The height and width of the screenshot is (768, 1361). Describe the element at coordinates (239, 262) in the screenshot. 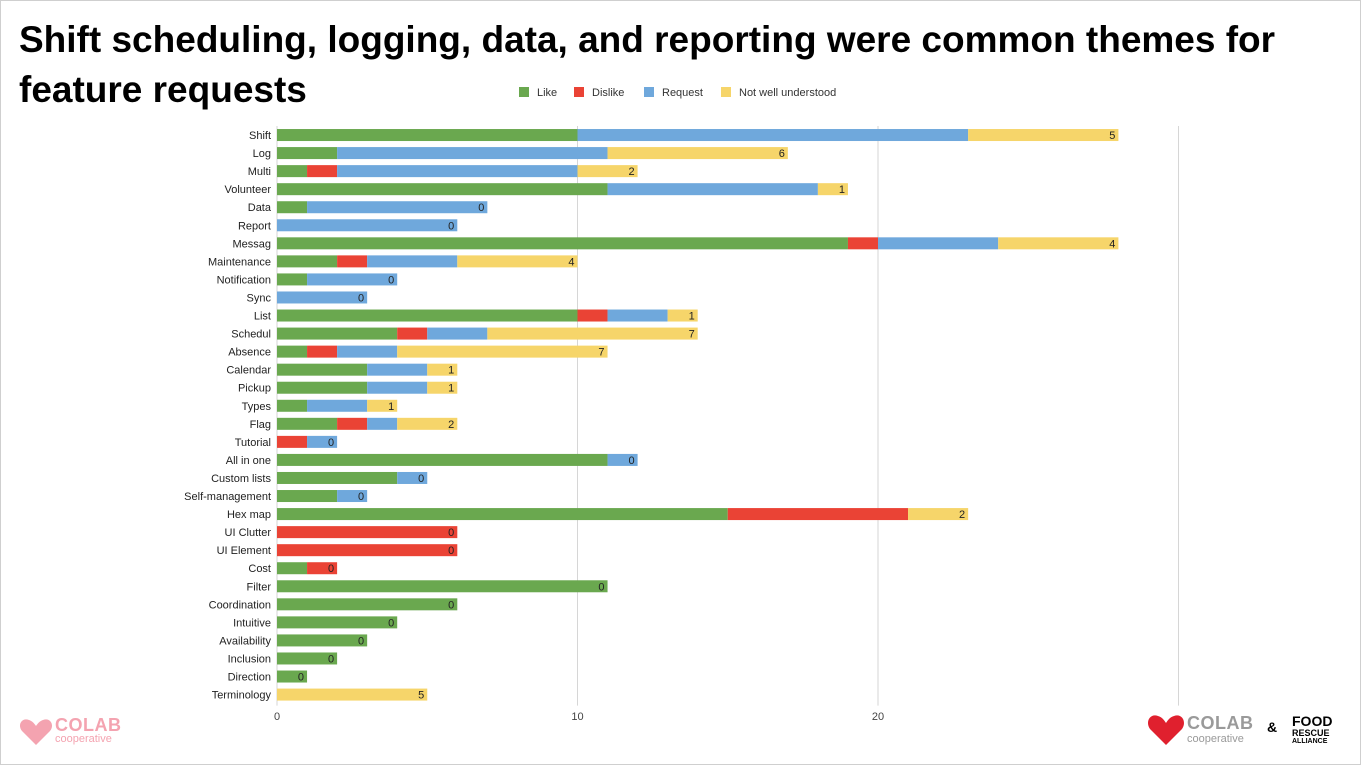

I see `category-label: Maintenance` at that location.